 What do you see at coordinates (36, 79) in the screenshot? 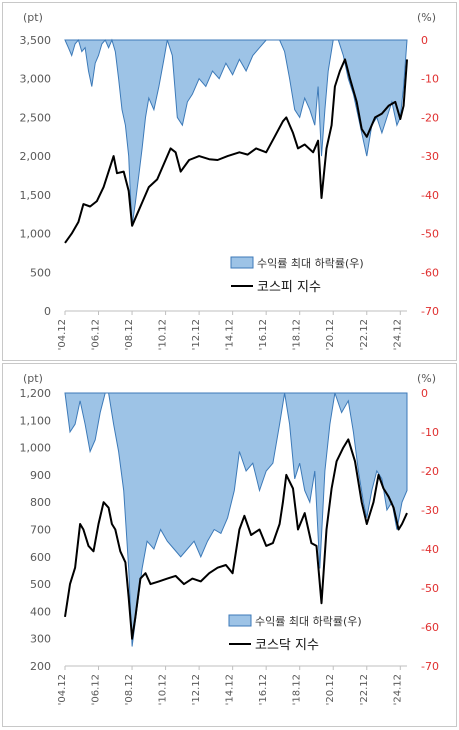
I see `left-tick-label: 3,000` at bounding box center [36, 79].